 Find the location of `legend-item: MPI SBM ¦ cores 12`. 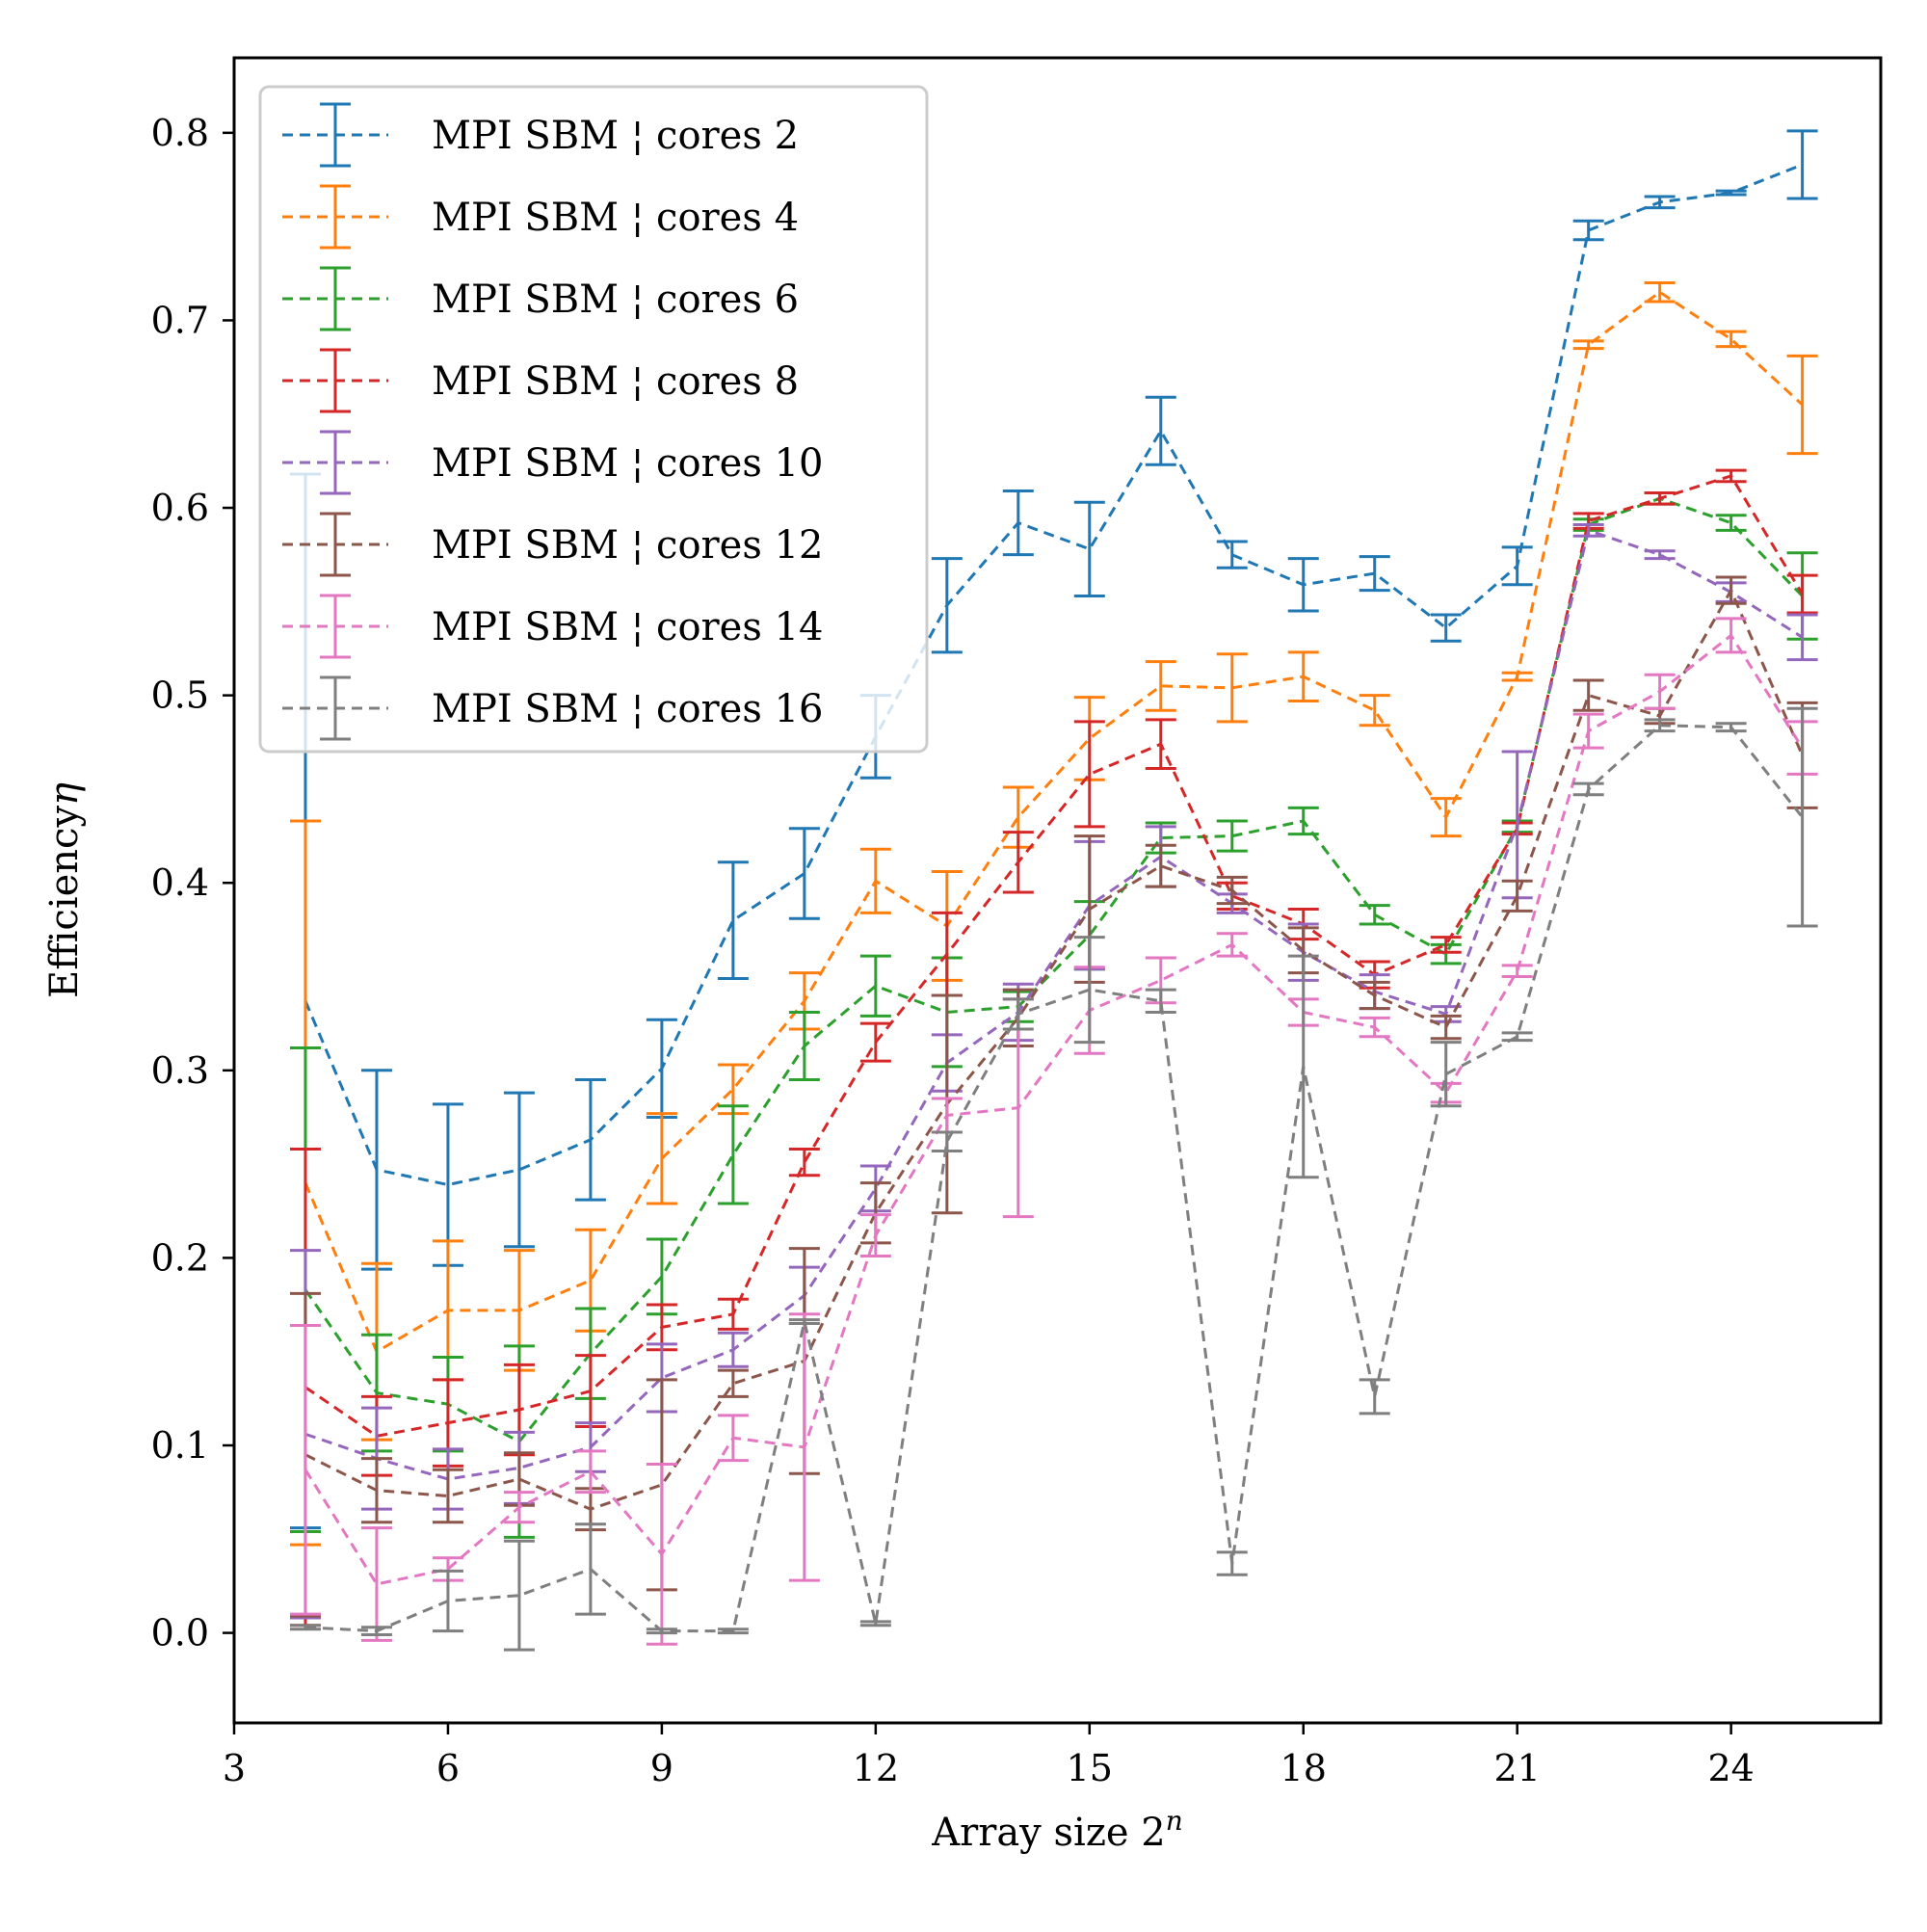

legend-item: MPI SBM ¦ cores 12 is located at coordinates (552, 544).